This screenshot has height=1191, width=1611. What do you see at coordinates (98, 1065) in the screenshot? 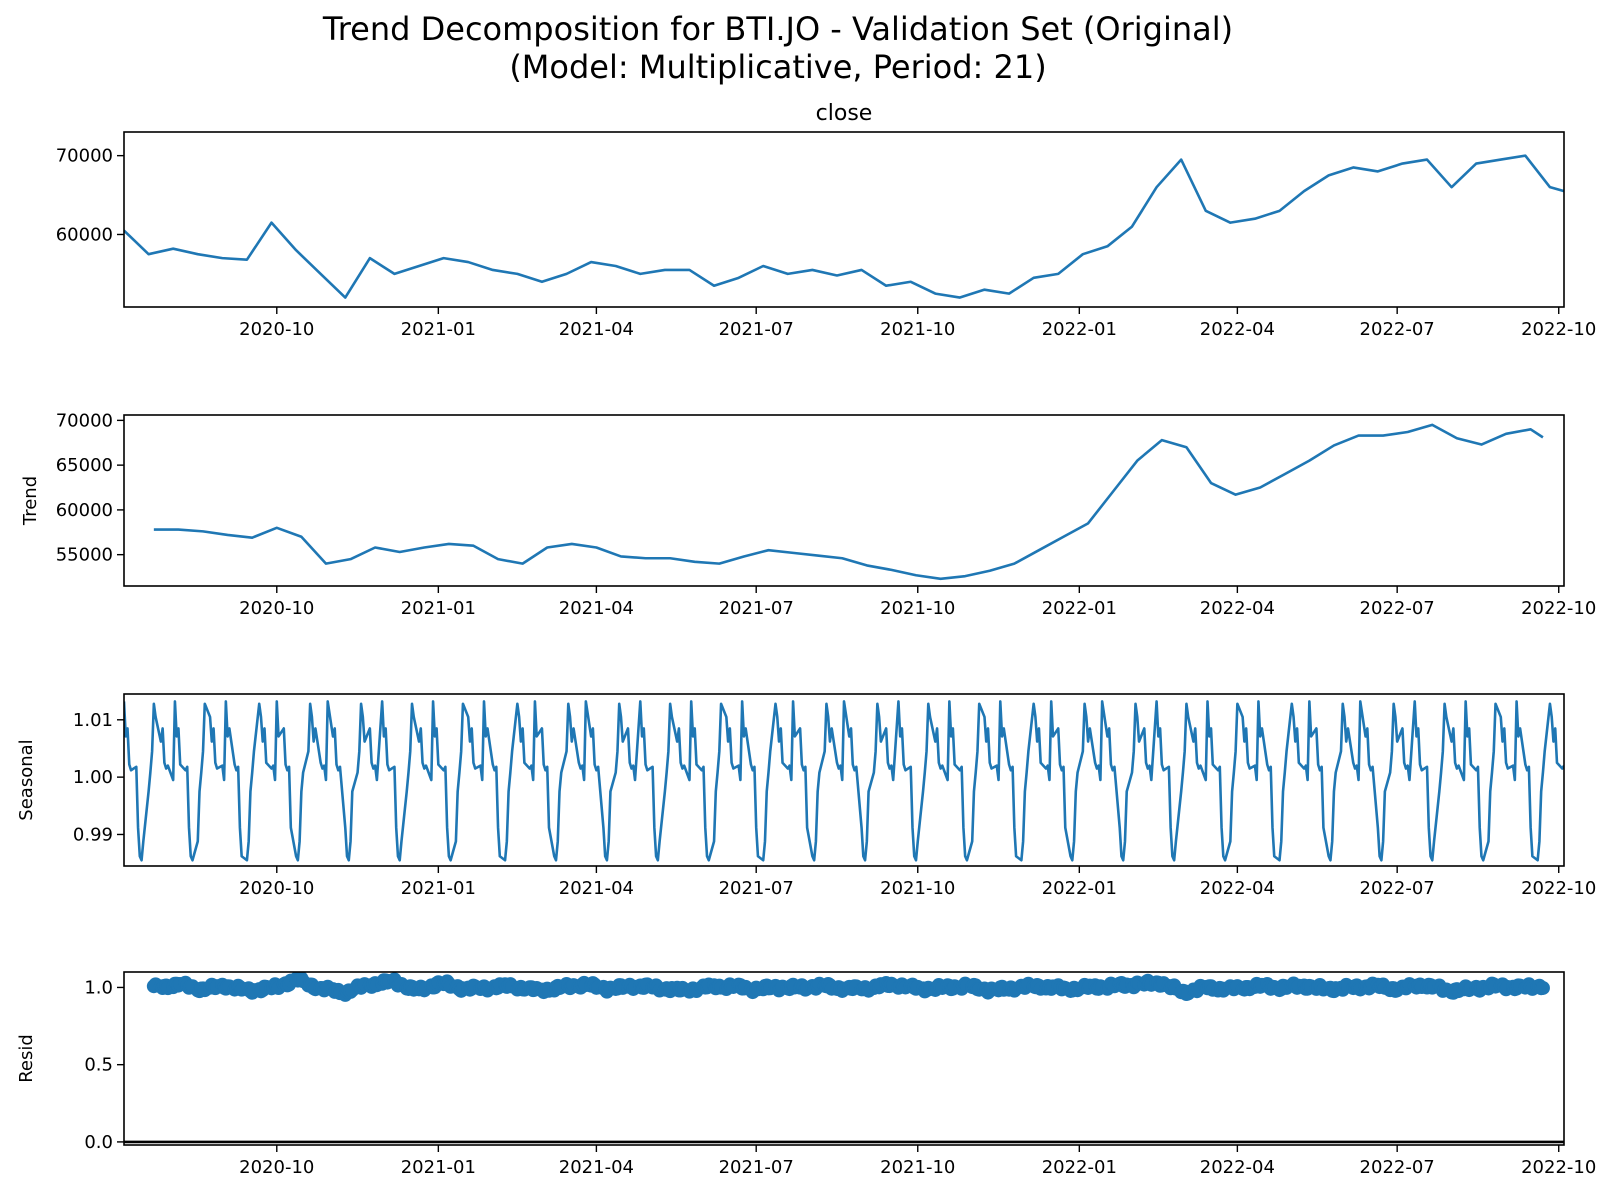
I see `y-tick-label: 0.5` at bounding box center [98, 1065].